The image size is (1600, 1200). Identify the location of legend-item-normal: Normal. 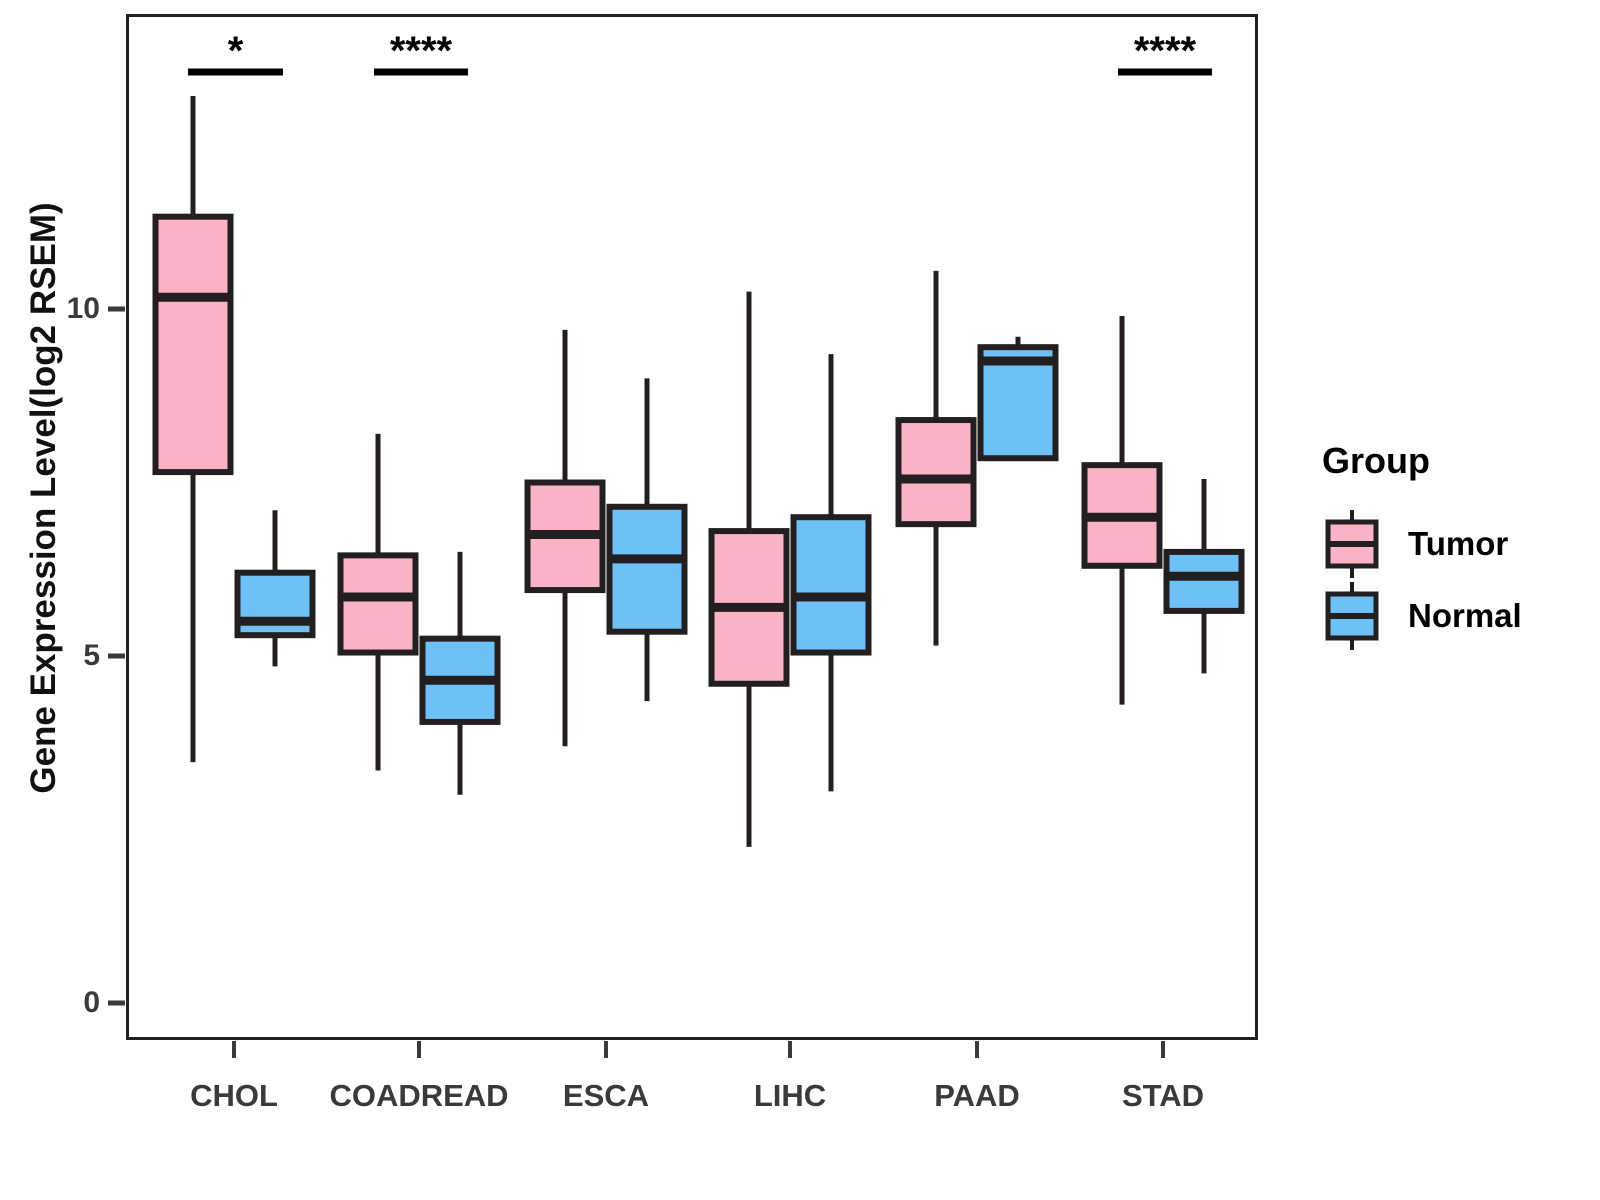
(1452, 616).